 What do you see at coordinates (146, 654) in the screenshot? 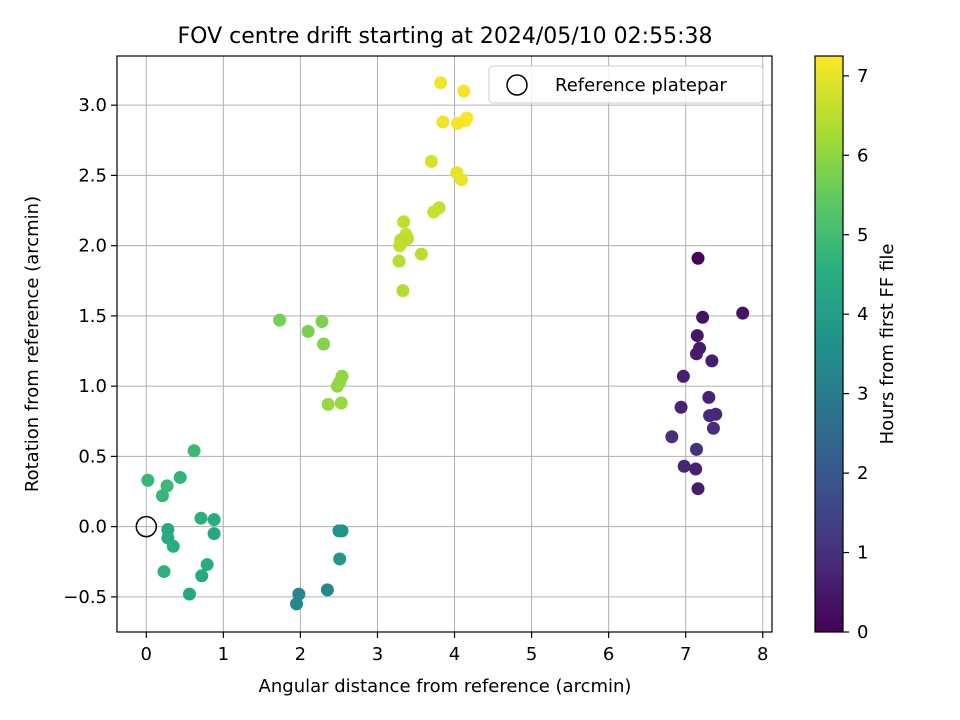
I see `x-tick-label: 0` at bounding box center [146, 654].